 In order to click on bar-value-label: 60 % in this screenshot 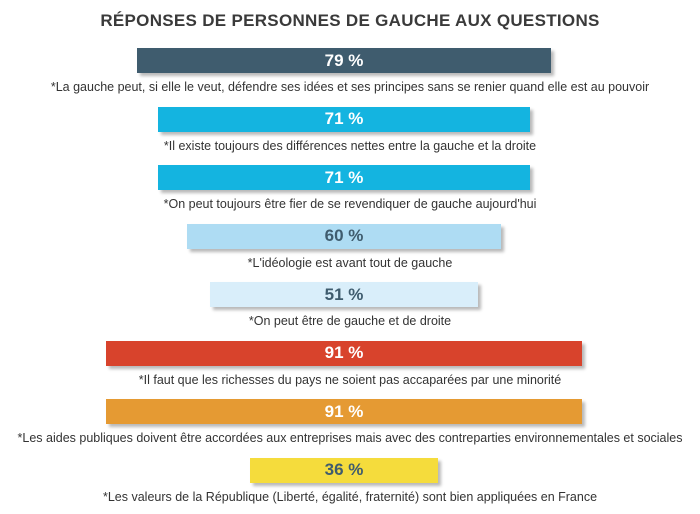, I will do `click(344, 235)`.